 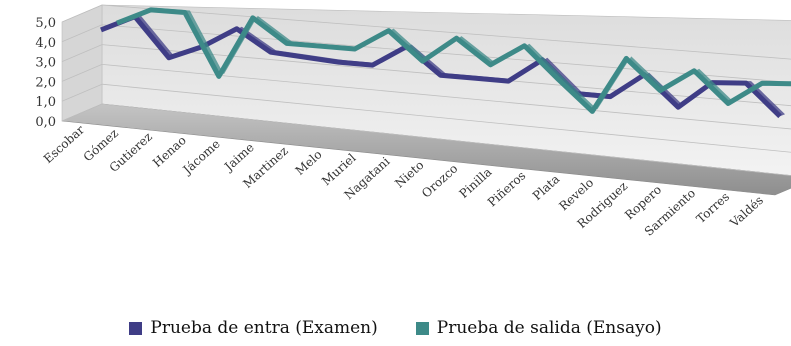 What do you see at coordinates (546, 187) in the screenshot?
I see `x-tick-label: Plata` at bounding box center [546, 187].